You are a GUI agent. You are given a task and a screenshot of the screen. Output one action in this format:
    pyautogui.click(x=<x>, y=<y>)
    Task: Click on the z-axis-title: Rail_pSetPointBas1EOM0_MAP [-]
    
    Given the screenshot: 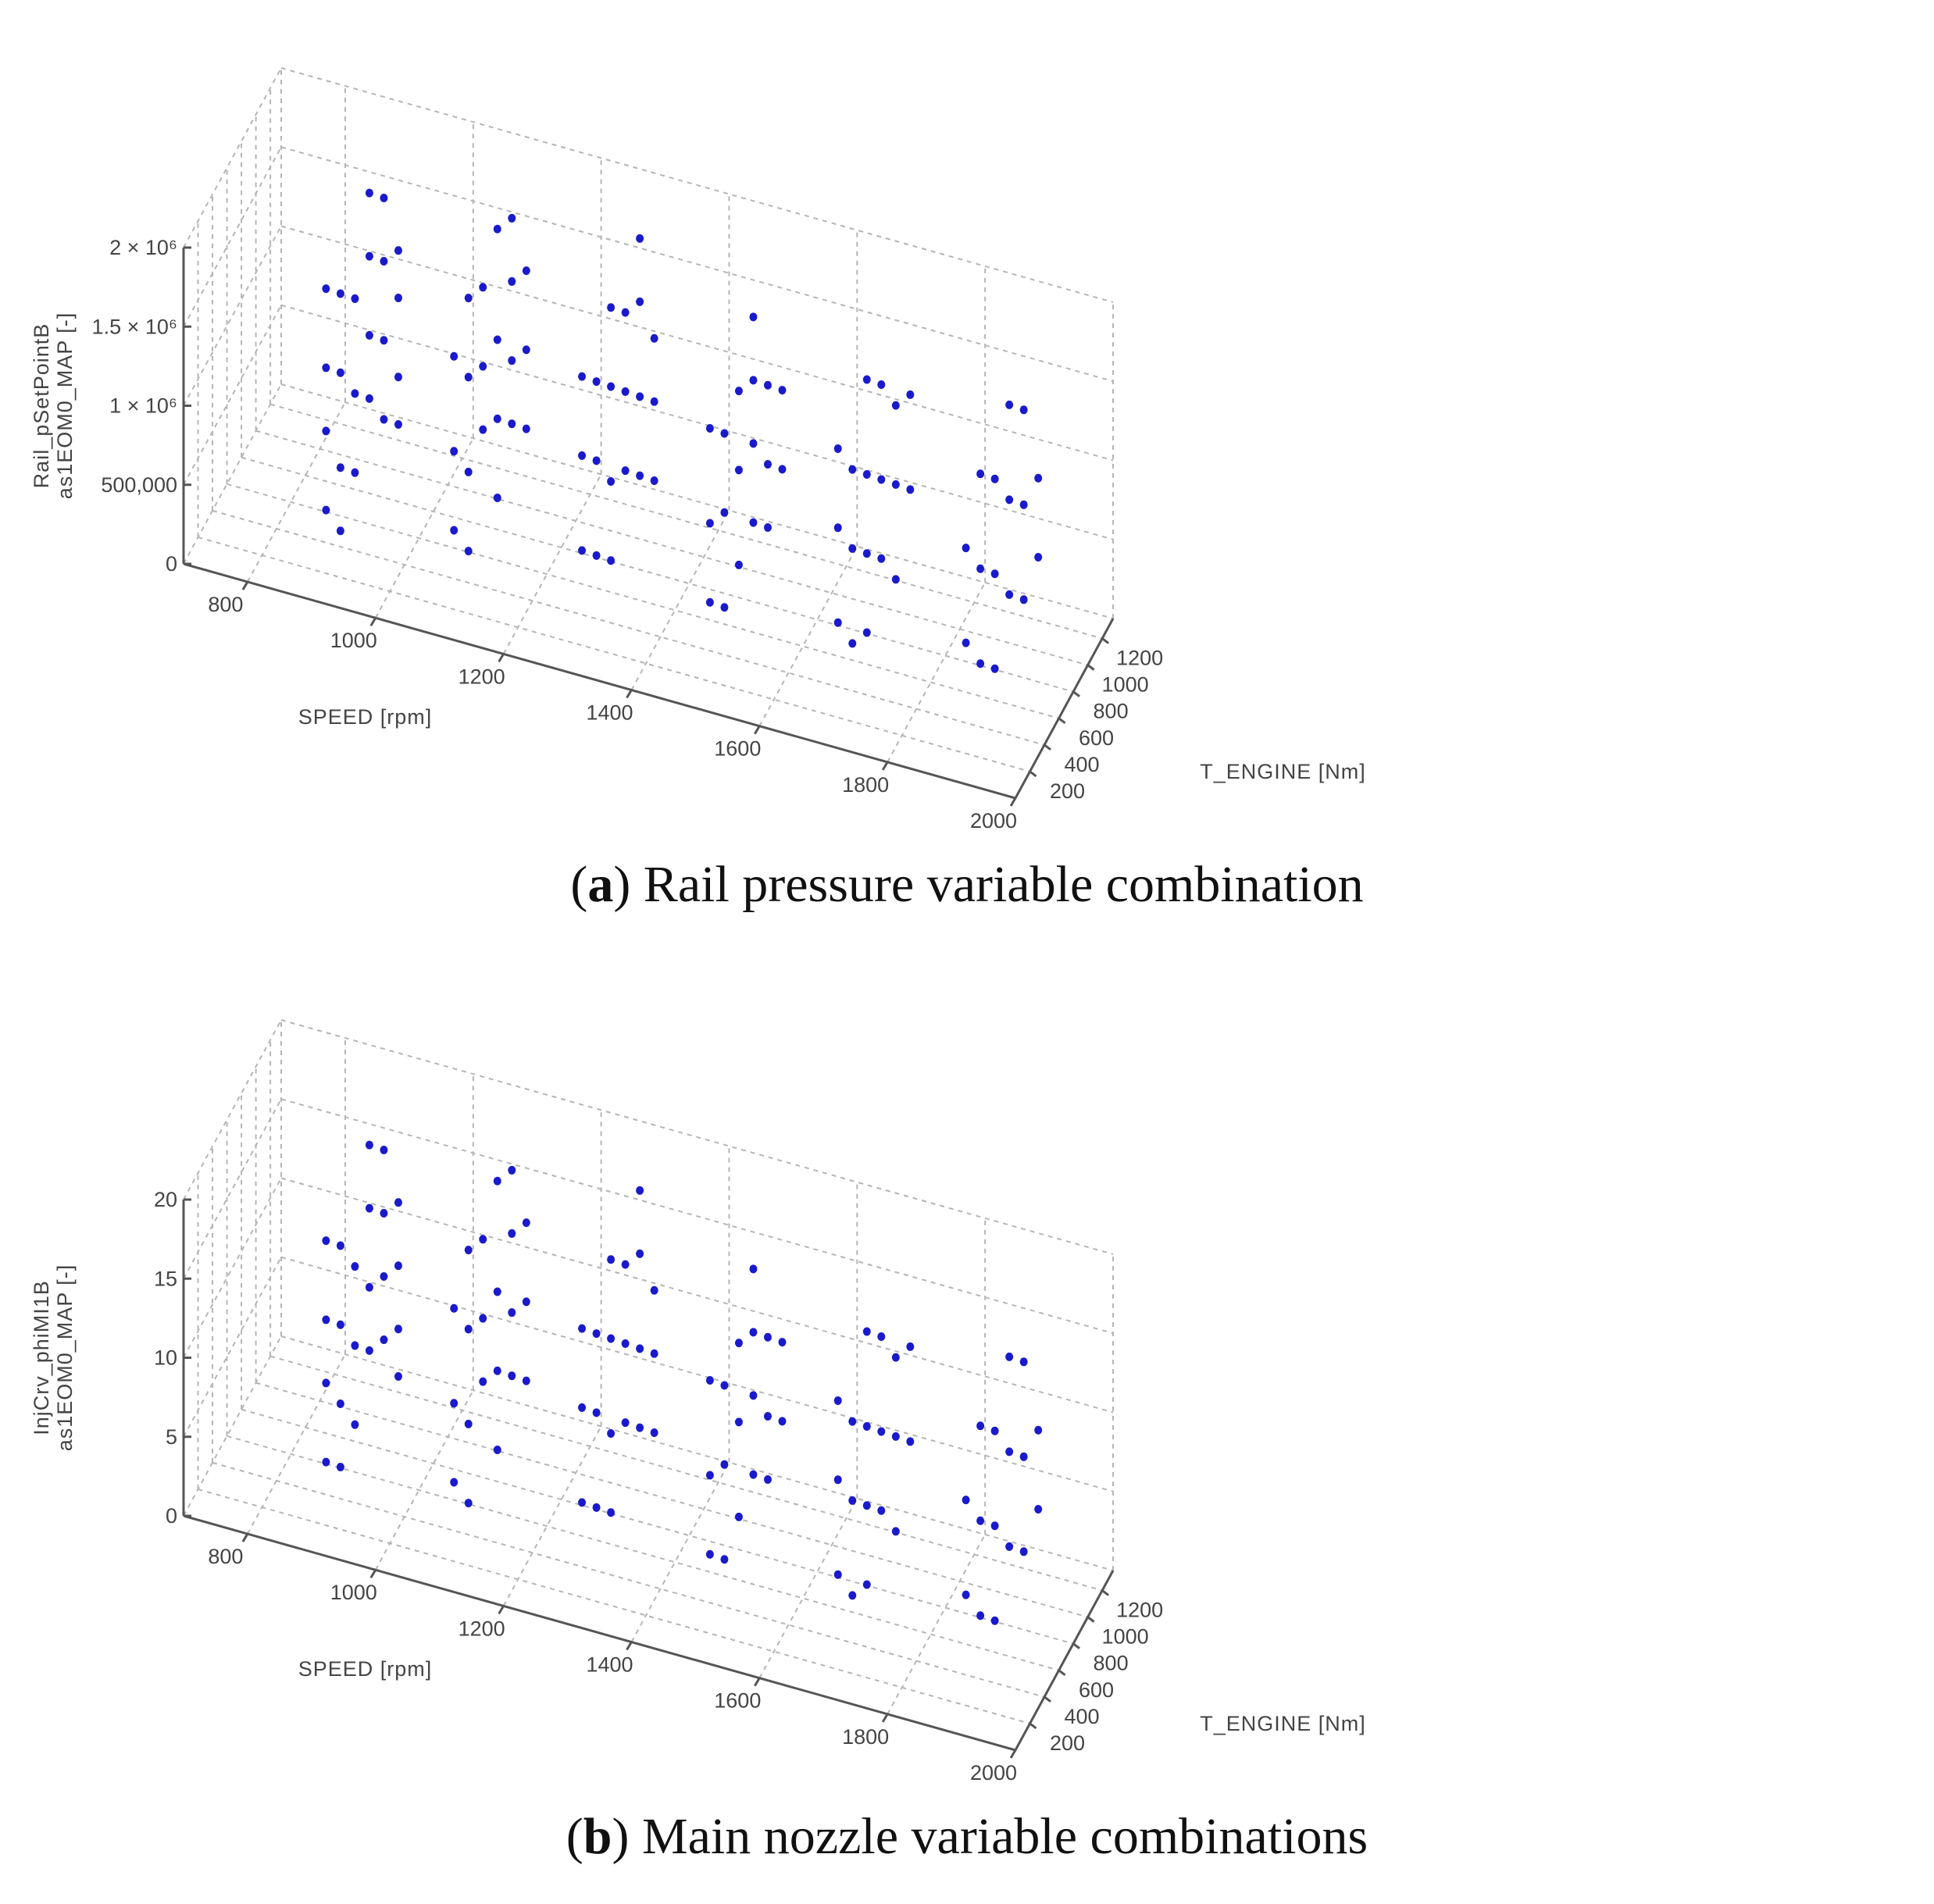 What is the action you would take?
    pyautogui.click(x=53, y=406)
    